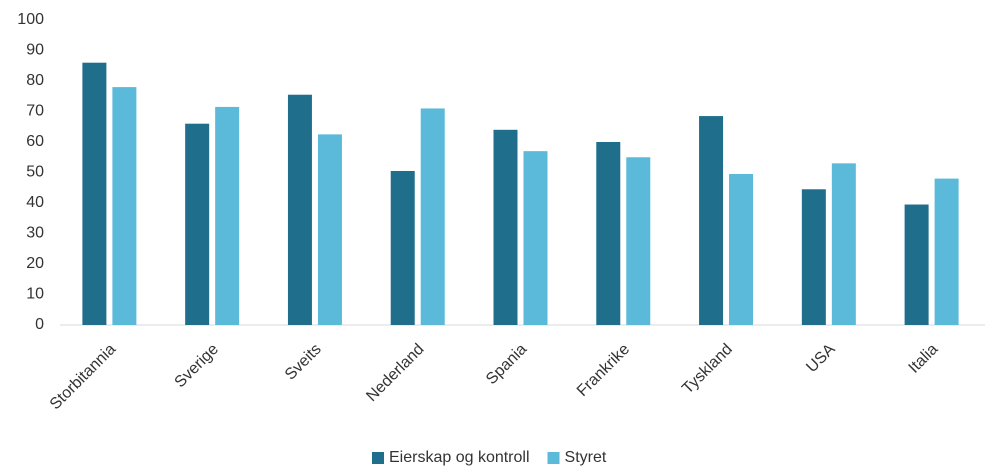  Describe the element at coordinates (39, 324) in the screenshot. I see `y-tick-label: 0` at that location.